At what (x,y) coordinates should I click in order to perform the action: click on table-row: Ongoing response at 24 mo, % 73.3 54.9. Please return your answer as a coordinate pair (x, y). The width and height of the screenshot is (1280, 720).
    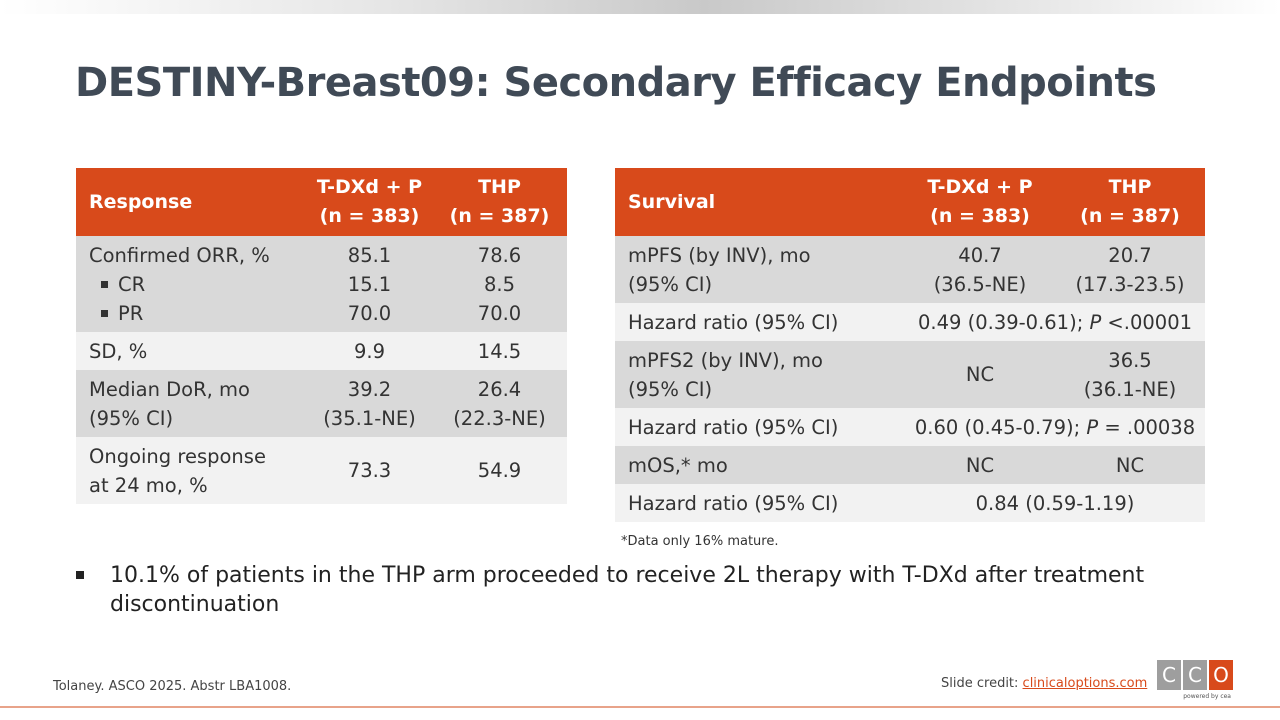
    Looking at the image, I should click on (321, 470).